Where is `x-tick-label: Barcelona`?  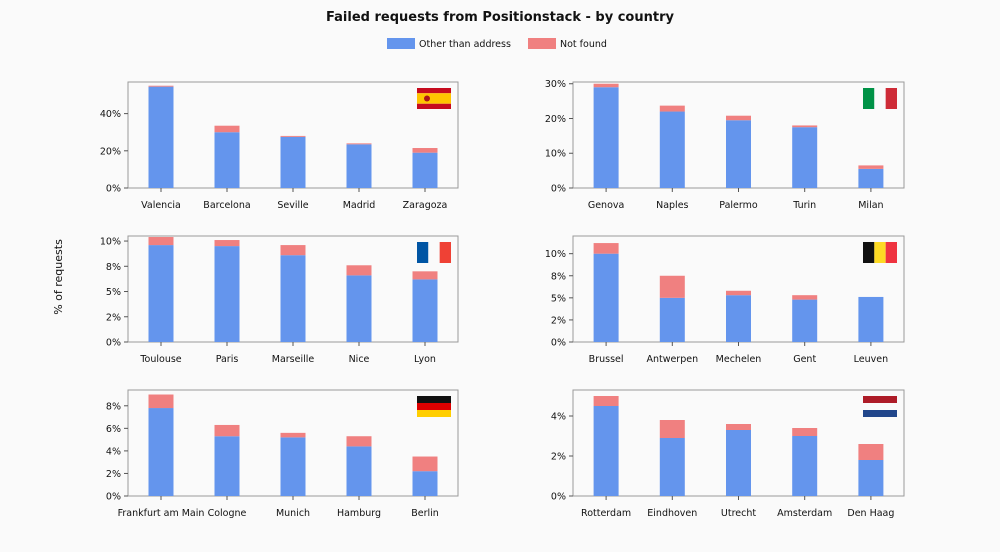 x-tick-label: Barcelona is located at coordinates (226, 205).